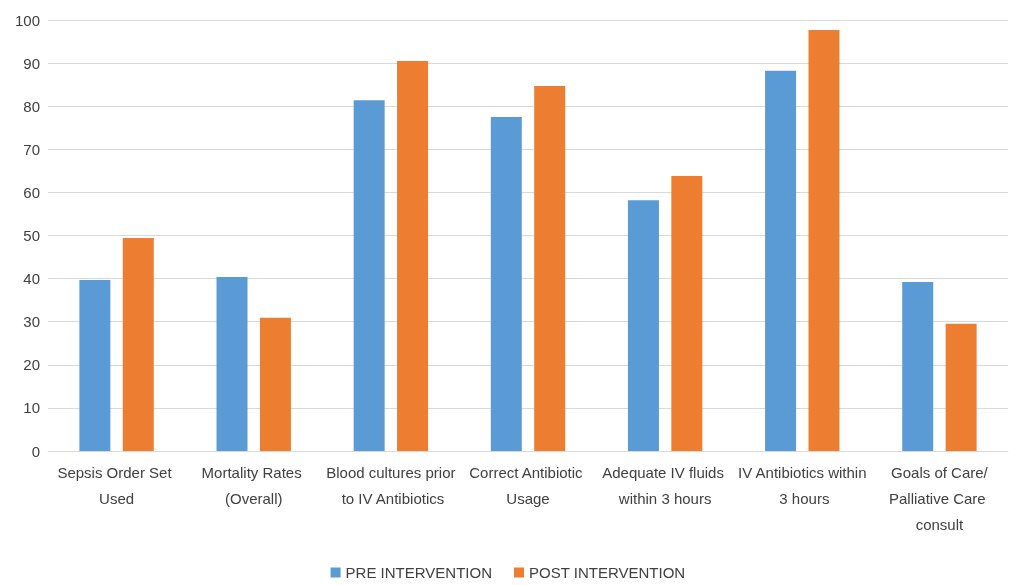  Describe the element at coordinates (391, 485) in the screenshot. I see `x-tick-label: Blood cultures prior to IV Antibiotics` at that location.